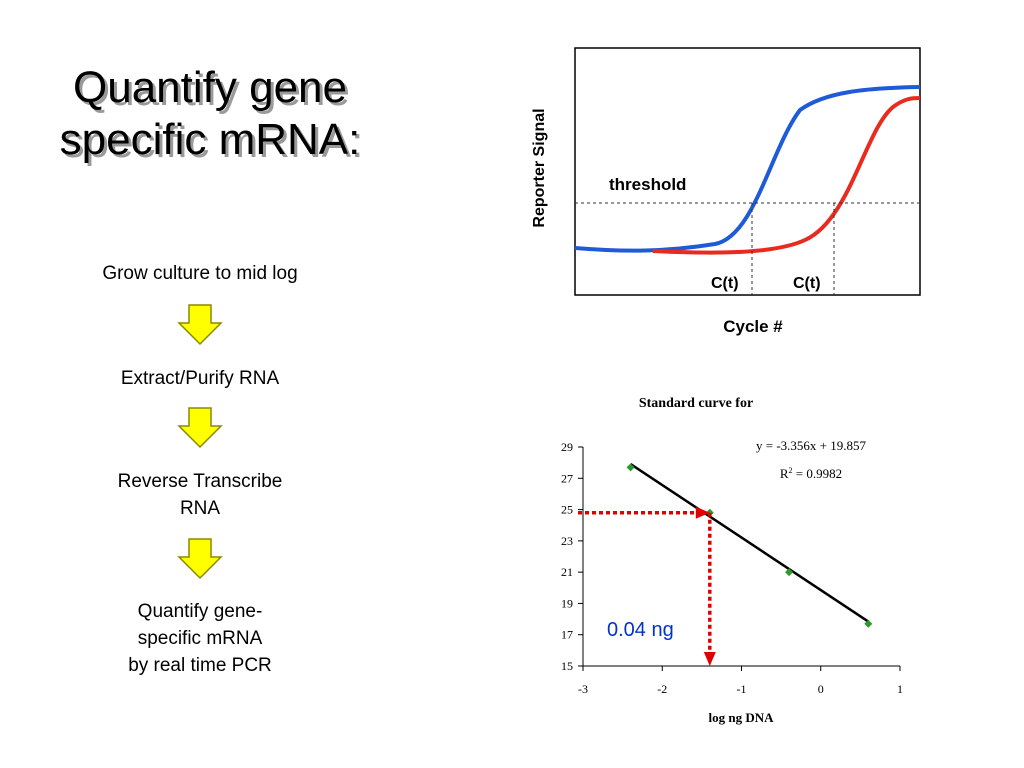  I want to click on readout-label: 0.04 ng, so click(640, 630).